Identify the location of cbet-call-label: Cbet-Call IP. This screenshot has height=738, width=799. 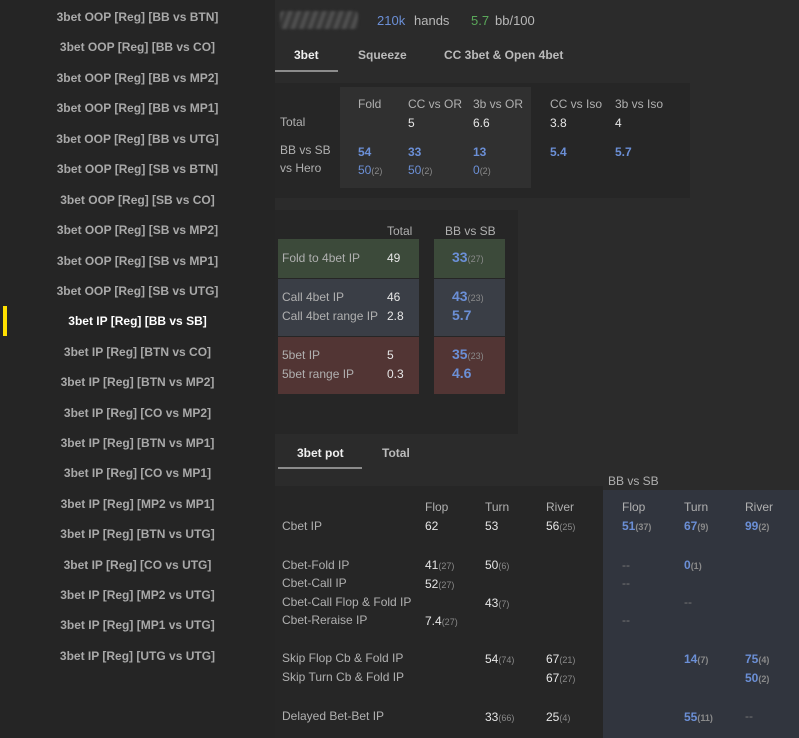
(314, 583).